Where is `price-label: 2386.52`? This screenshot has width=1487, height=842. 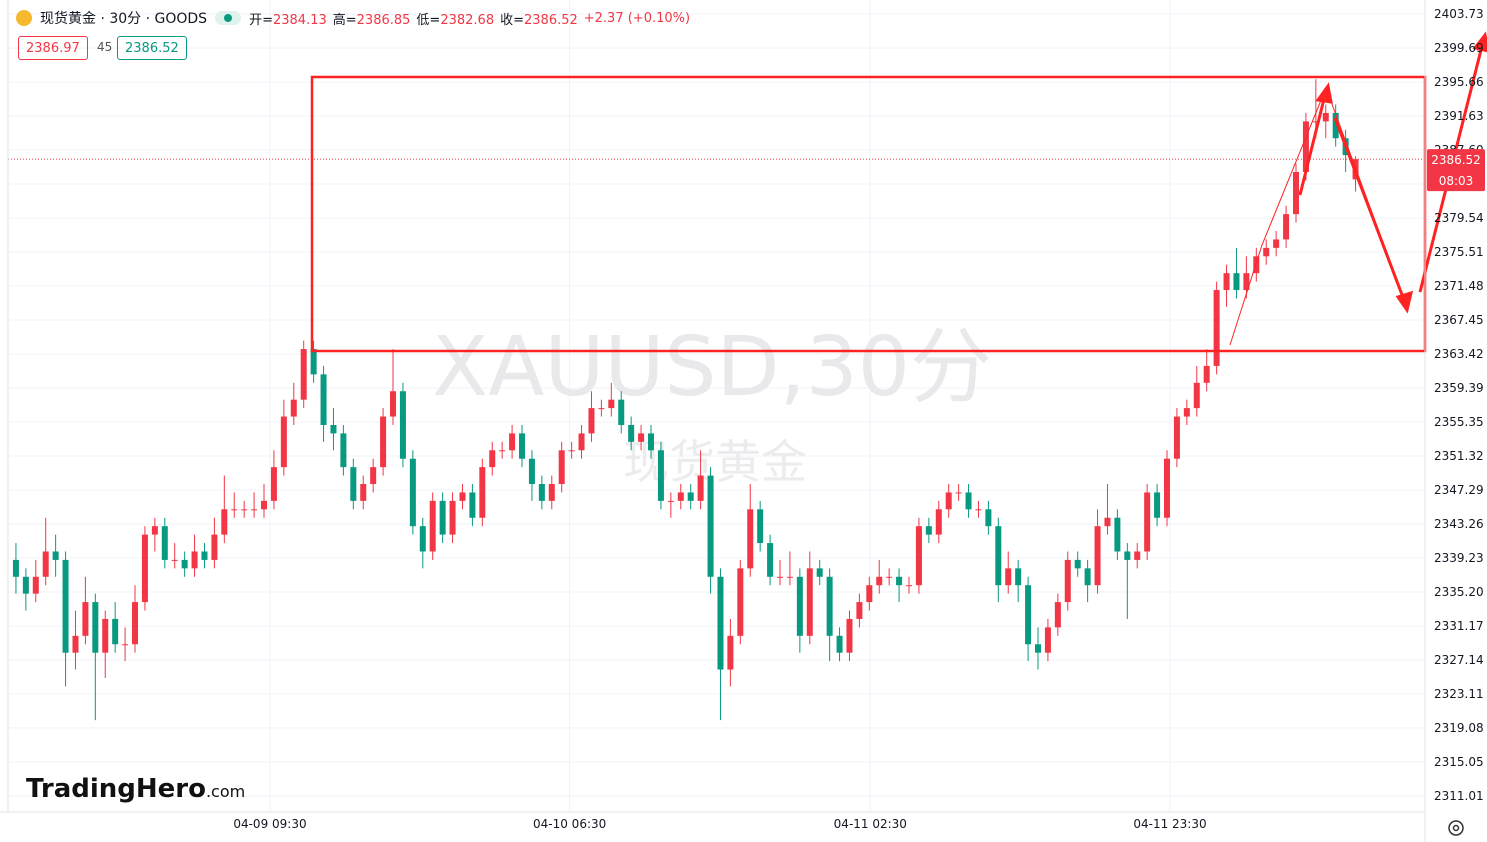
price-label: 2386.52 is located at coordinates (1456, 160).